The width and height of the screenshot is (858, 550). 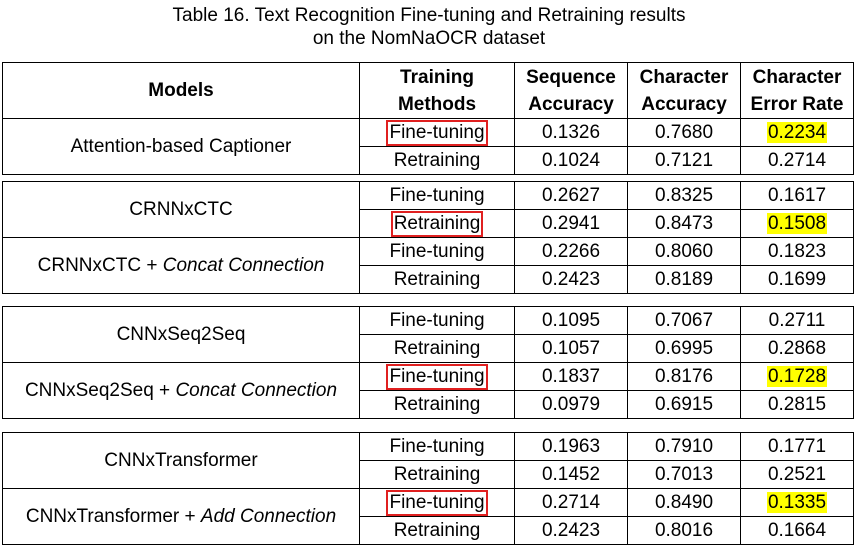 I want to click on character-accuracy-cell: 0.7013, so click(x=684, y=474).